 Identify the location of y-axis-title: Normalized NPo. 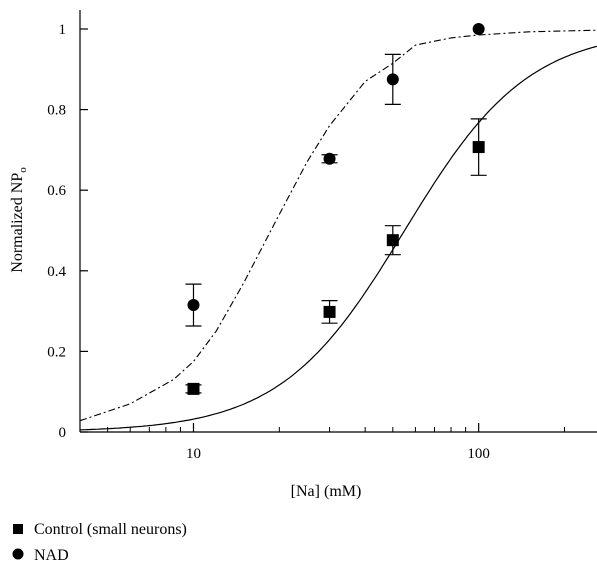
(19, 220).